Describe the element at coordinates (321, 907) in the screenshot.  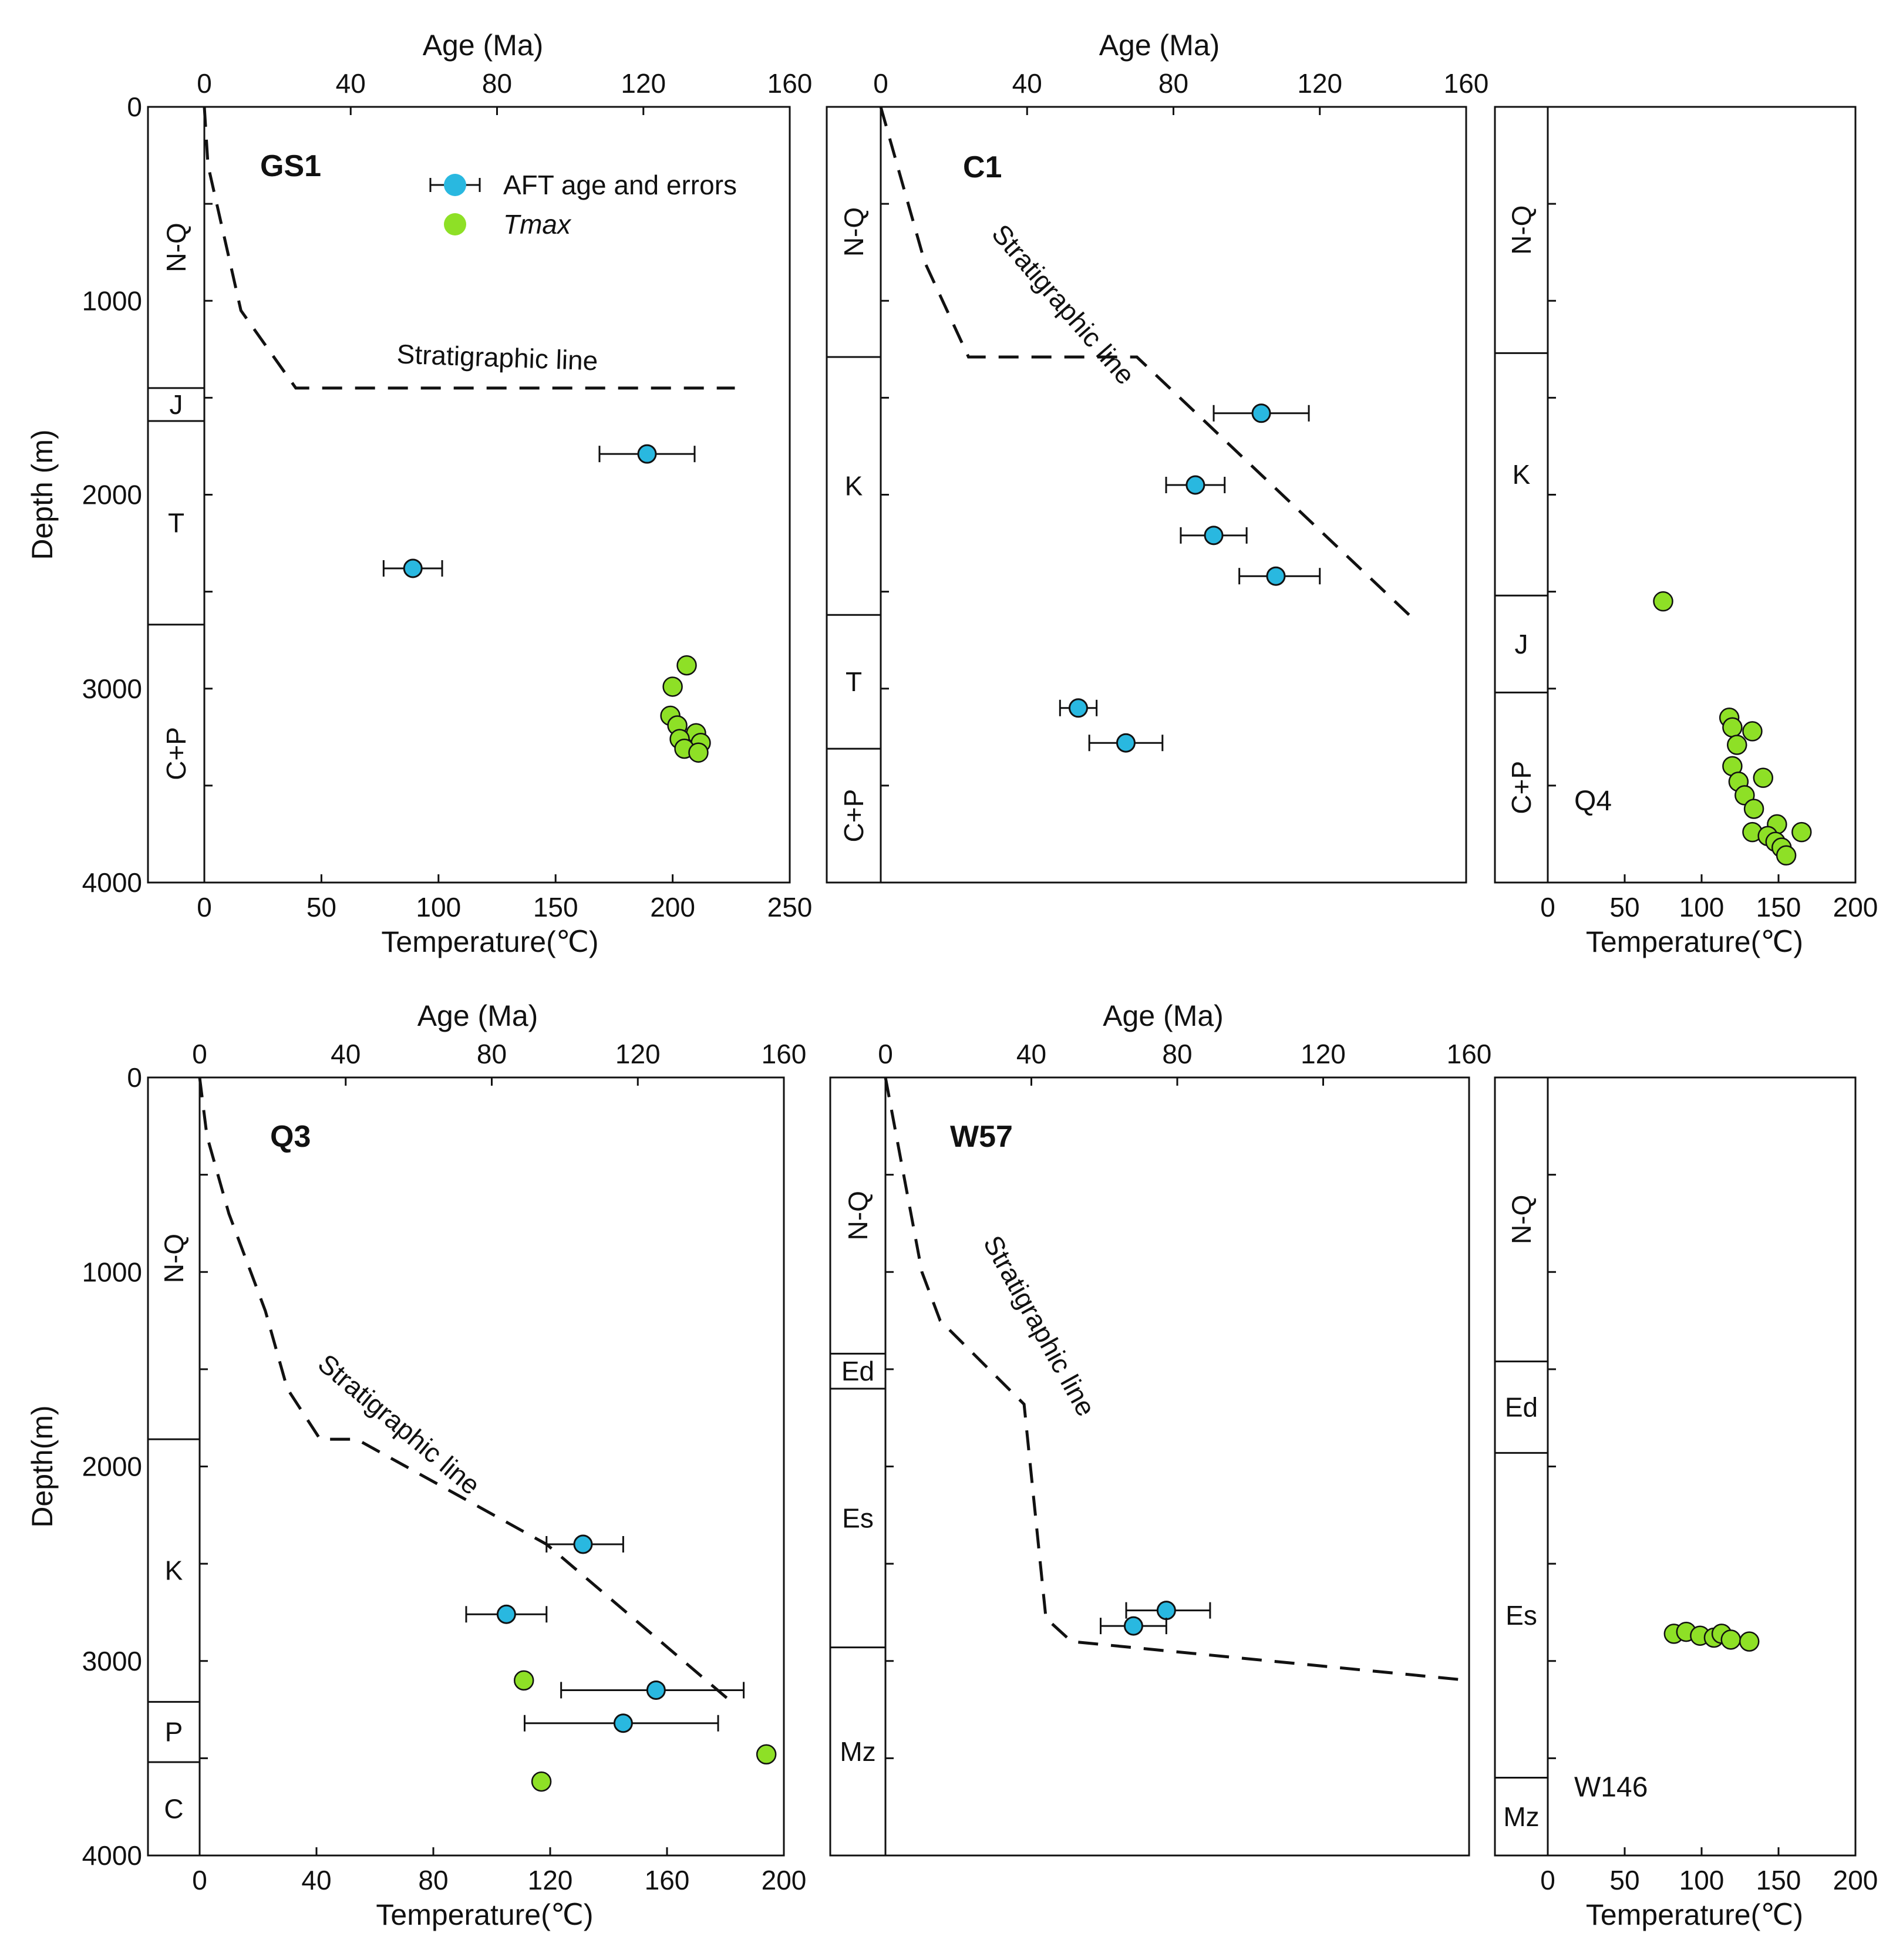
I see `temp-tick-label: 50` at that location.